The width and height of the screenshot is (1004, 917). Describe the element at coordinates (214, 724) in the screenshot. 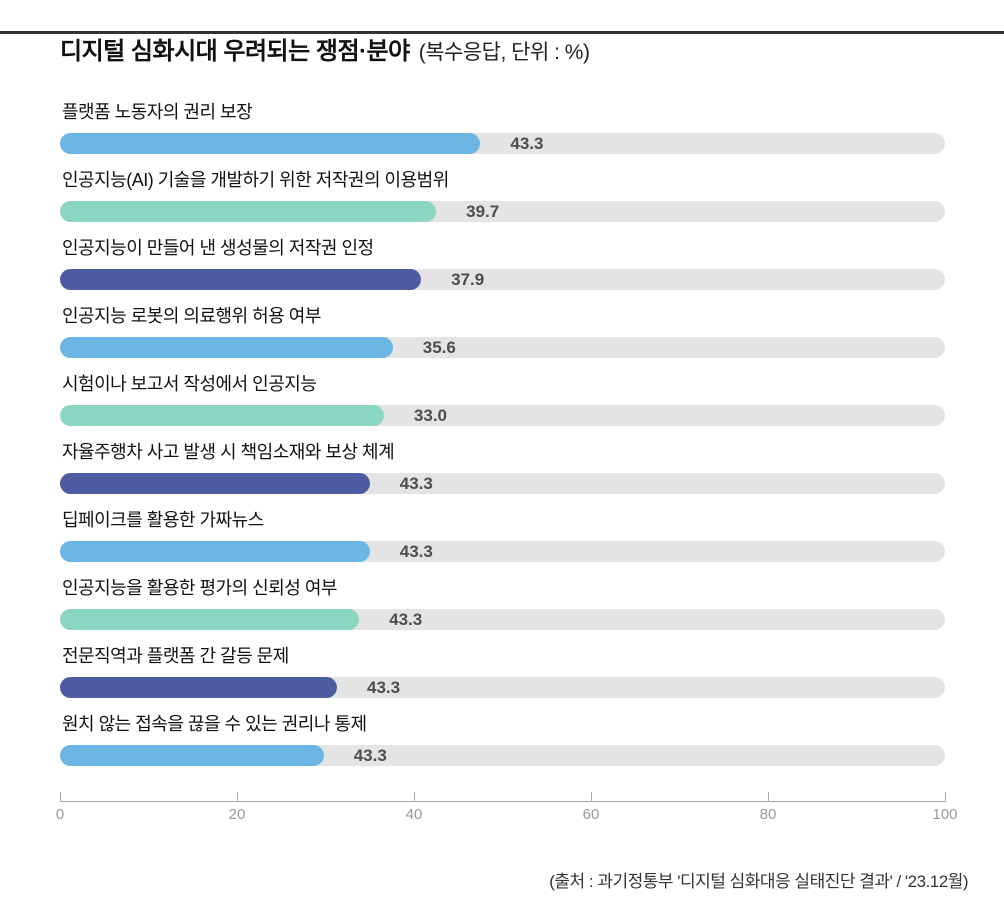

I see `bar-category-label: 원치 않는 접속을 끊을 수 있는 권리나 통제` at that location.